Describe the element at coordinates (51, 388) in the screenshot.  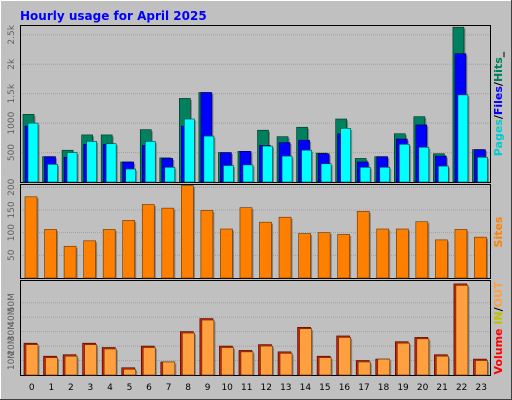
I see `x-tick-label-hour: 1` at that location.